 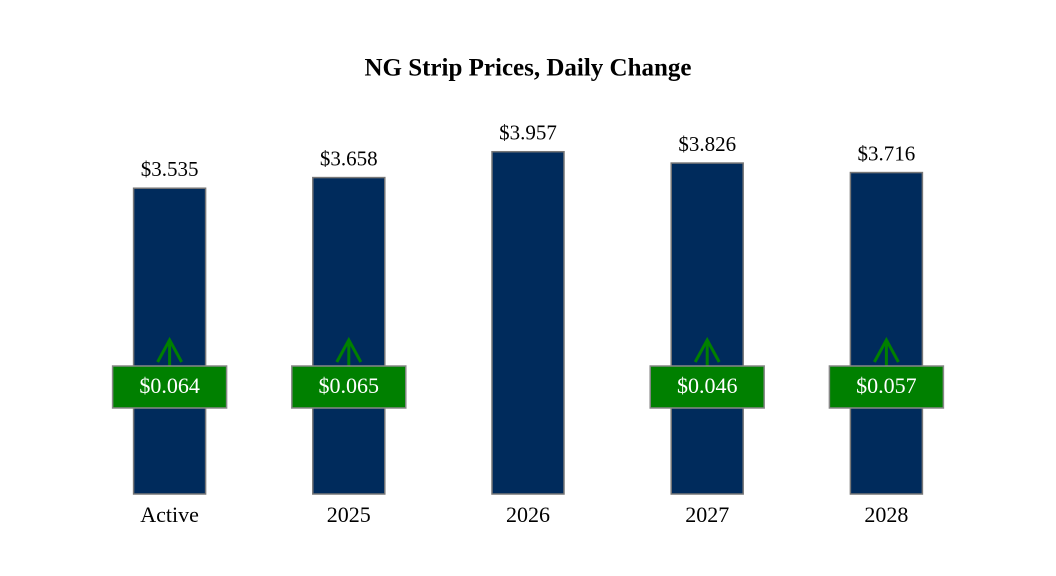 What do you see at coordinates (707, 514) in the screenshot?
I see `x-tick-label: 2027` at bounding box center [707, 514].